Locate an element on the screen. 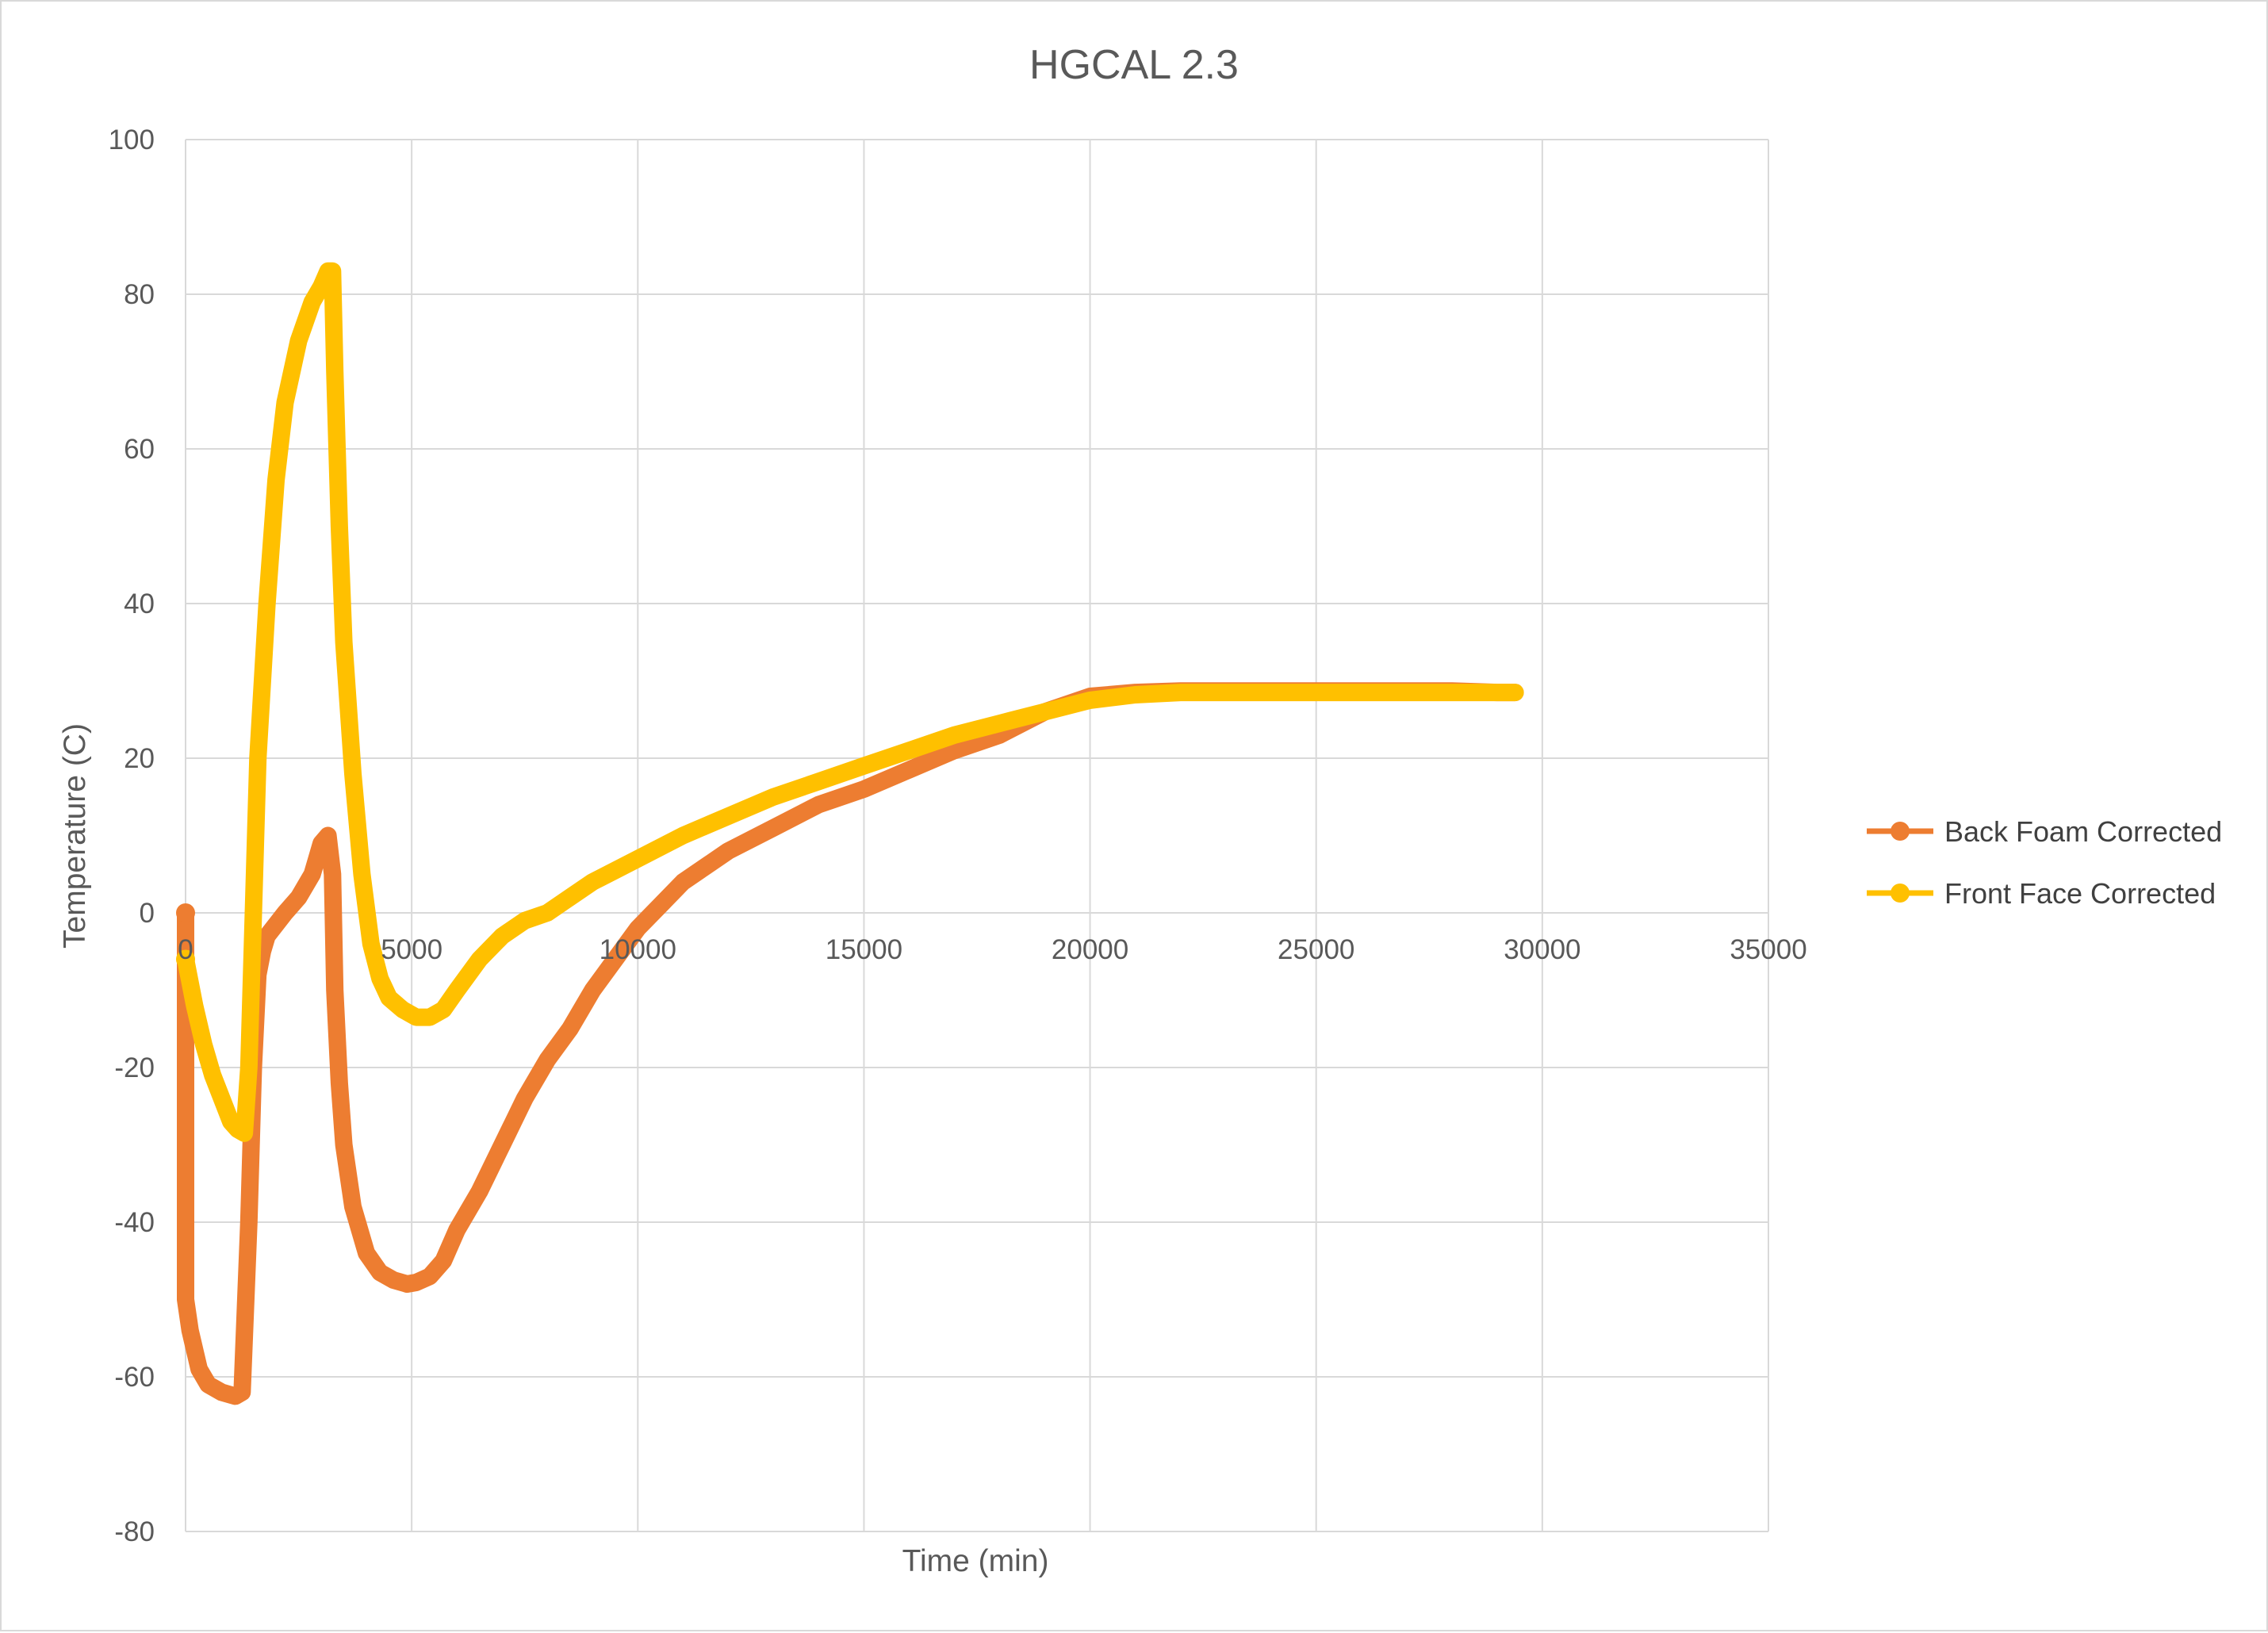  x-tick-label: 0 is located at coordinates (185, 949).